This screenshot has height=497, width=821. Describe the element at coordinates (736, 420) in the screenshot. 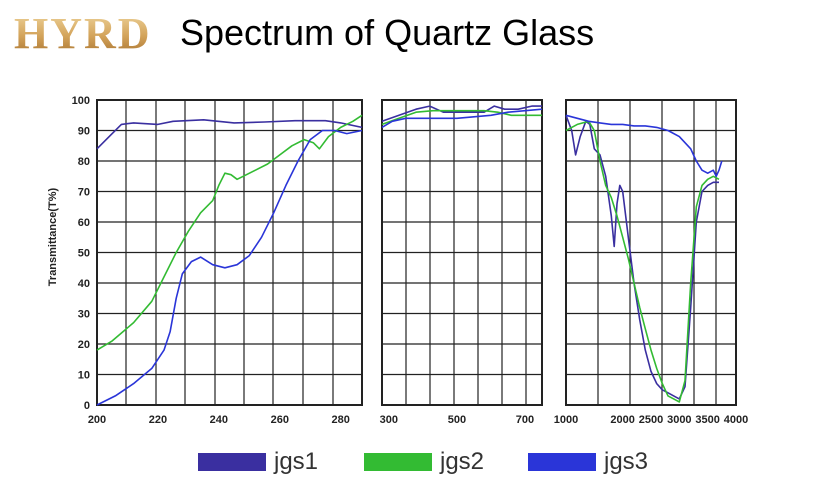

I see `x-tick-label: 4000` at that location.